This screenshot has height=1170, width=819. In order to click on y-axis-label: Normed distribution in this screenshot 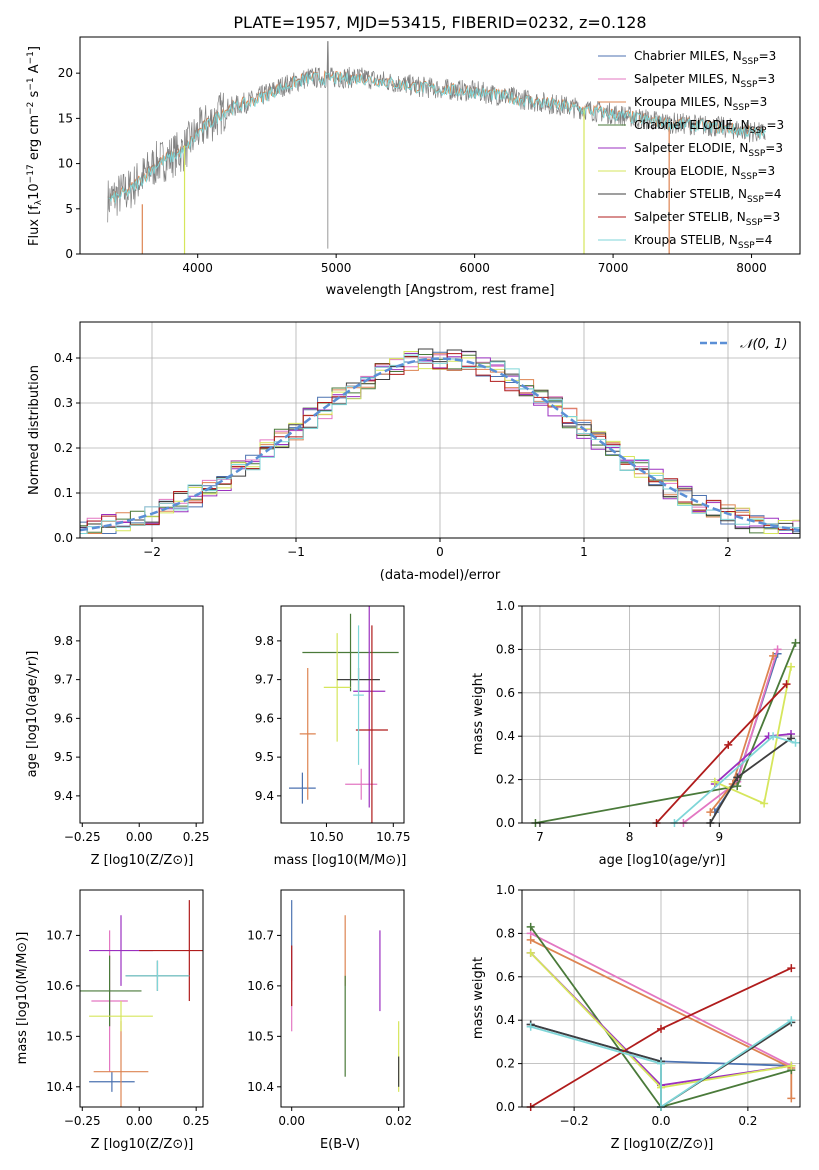, I will do `click(34, 430)`.